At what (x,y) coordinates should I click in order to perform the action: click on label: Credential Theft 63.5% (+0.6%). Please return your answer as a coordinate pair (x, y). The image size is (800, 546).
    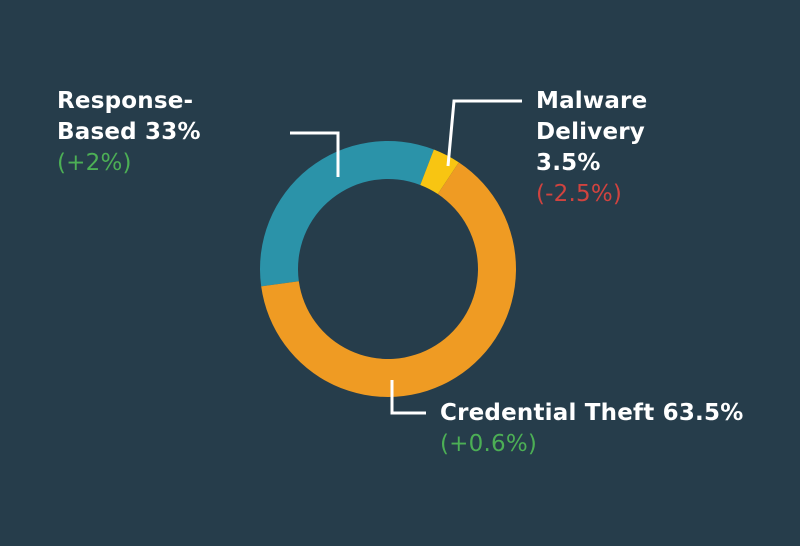
    Looking at the image, I should click on (600, 429).